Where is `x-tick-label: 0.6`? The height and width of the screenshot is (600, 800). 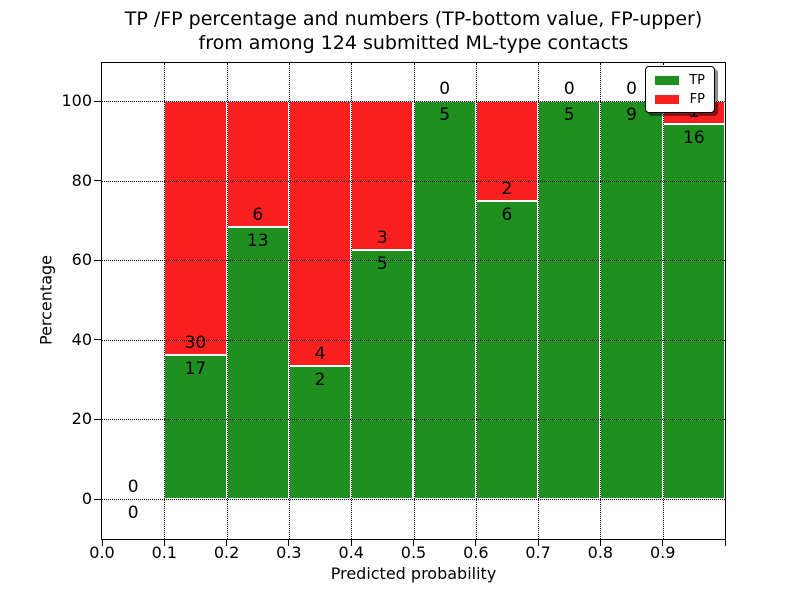 x-tick-label: 0.6 is located at coordinates (476, 552).